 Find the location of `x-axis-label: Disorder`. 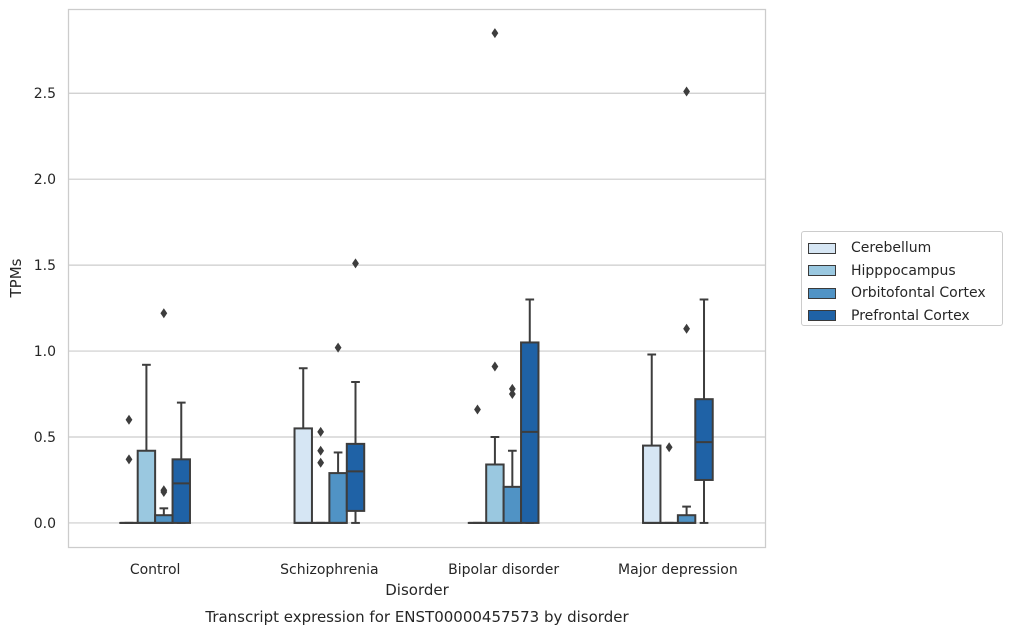

x-axis-label: Disorder is located at coordinates (417, 590).